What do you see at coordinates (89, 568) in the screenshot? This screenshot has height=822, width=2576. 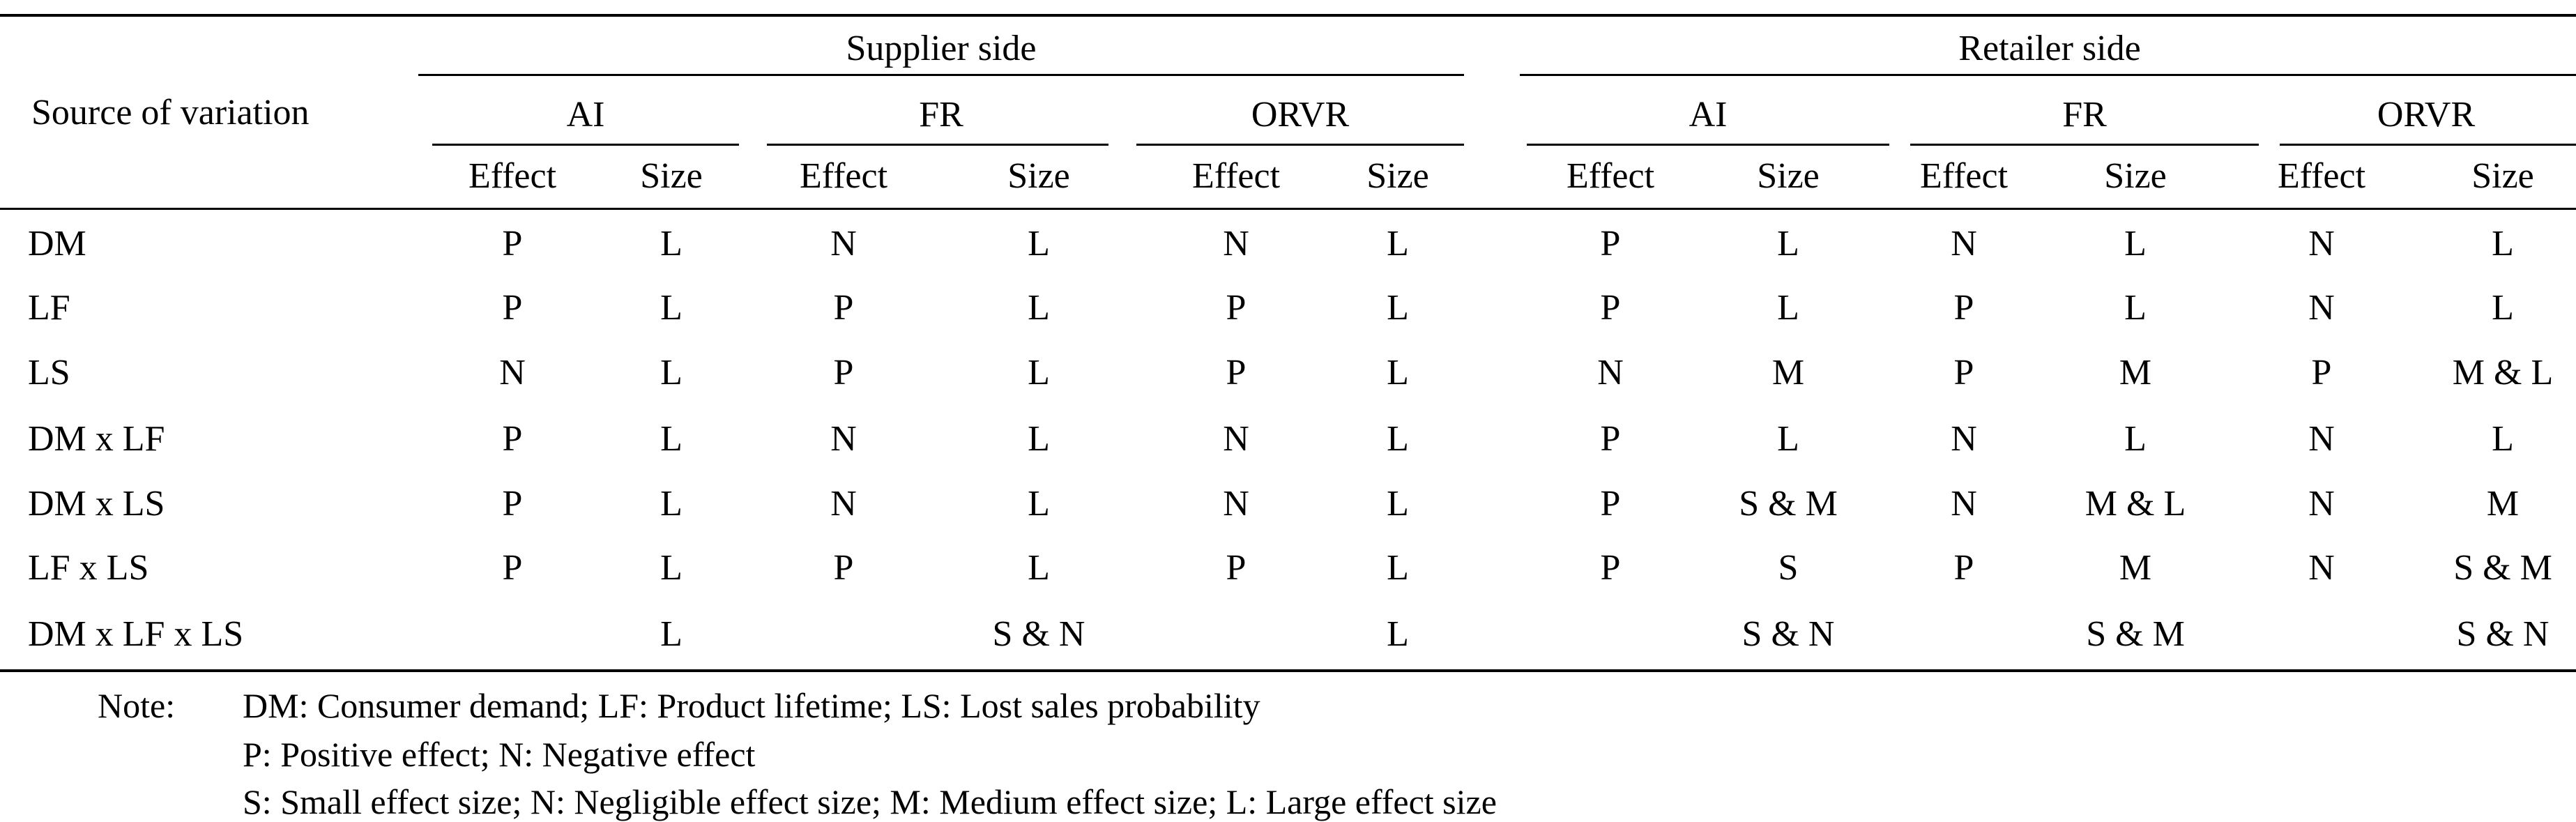 I see `row-source-label: LF x LS` at bounding box center [89, 568].